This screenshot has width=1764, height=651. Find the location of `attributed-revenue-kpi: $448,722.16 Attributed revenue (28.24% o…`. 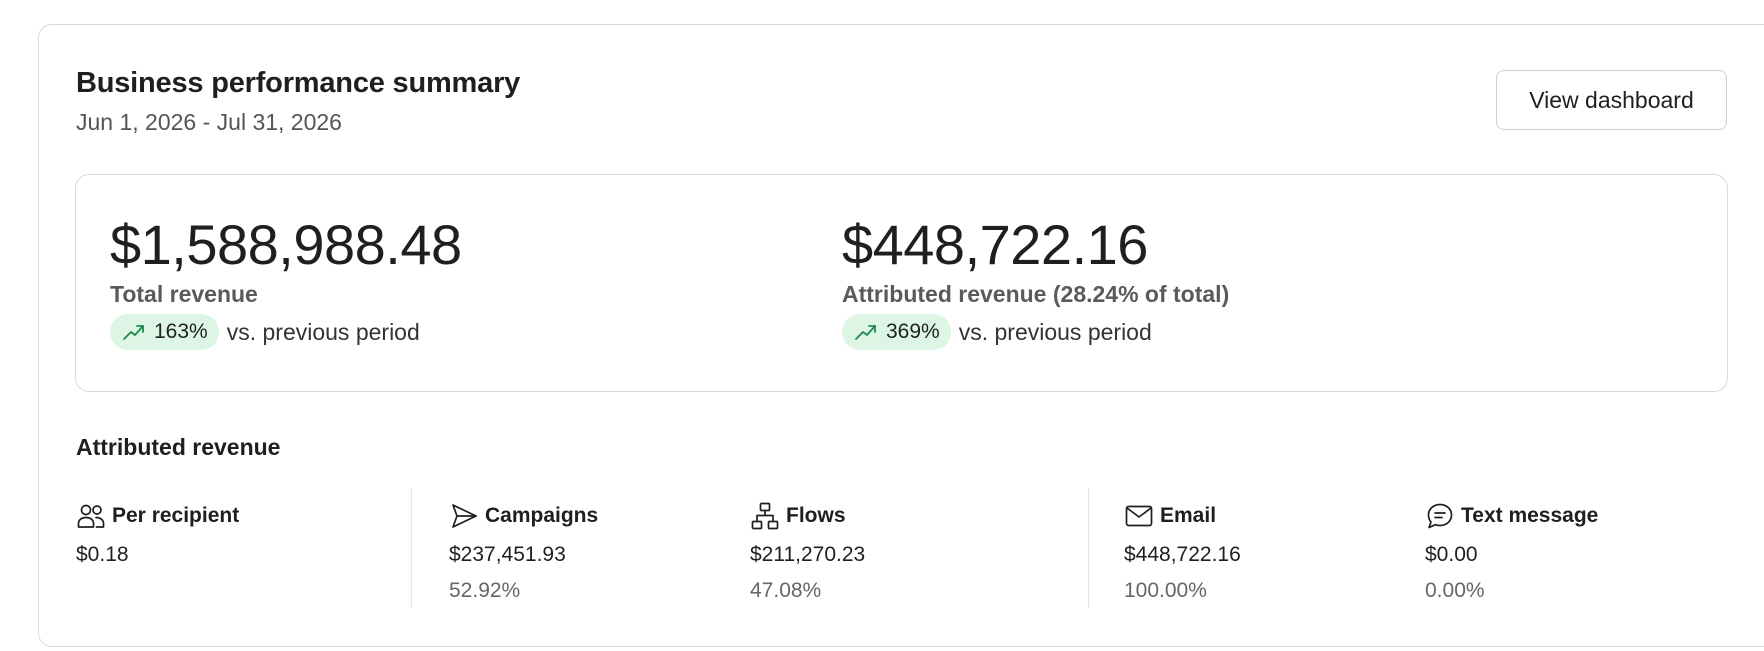

attributed-revenue-kpi: $448,722.16 Attributed revenue (28.24% o… is located at coordinates (1035, 281).